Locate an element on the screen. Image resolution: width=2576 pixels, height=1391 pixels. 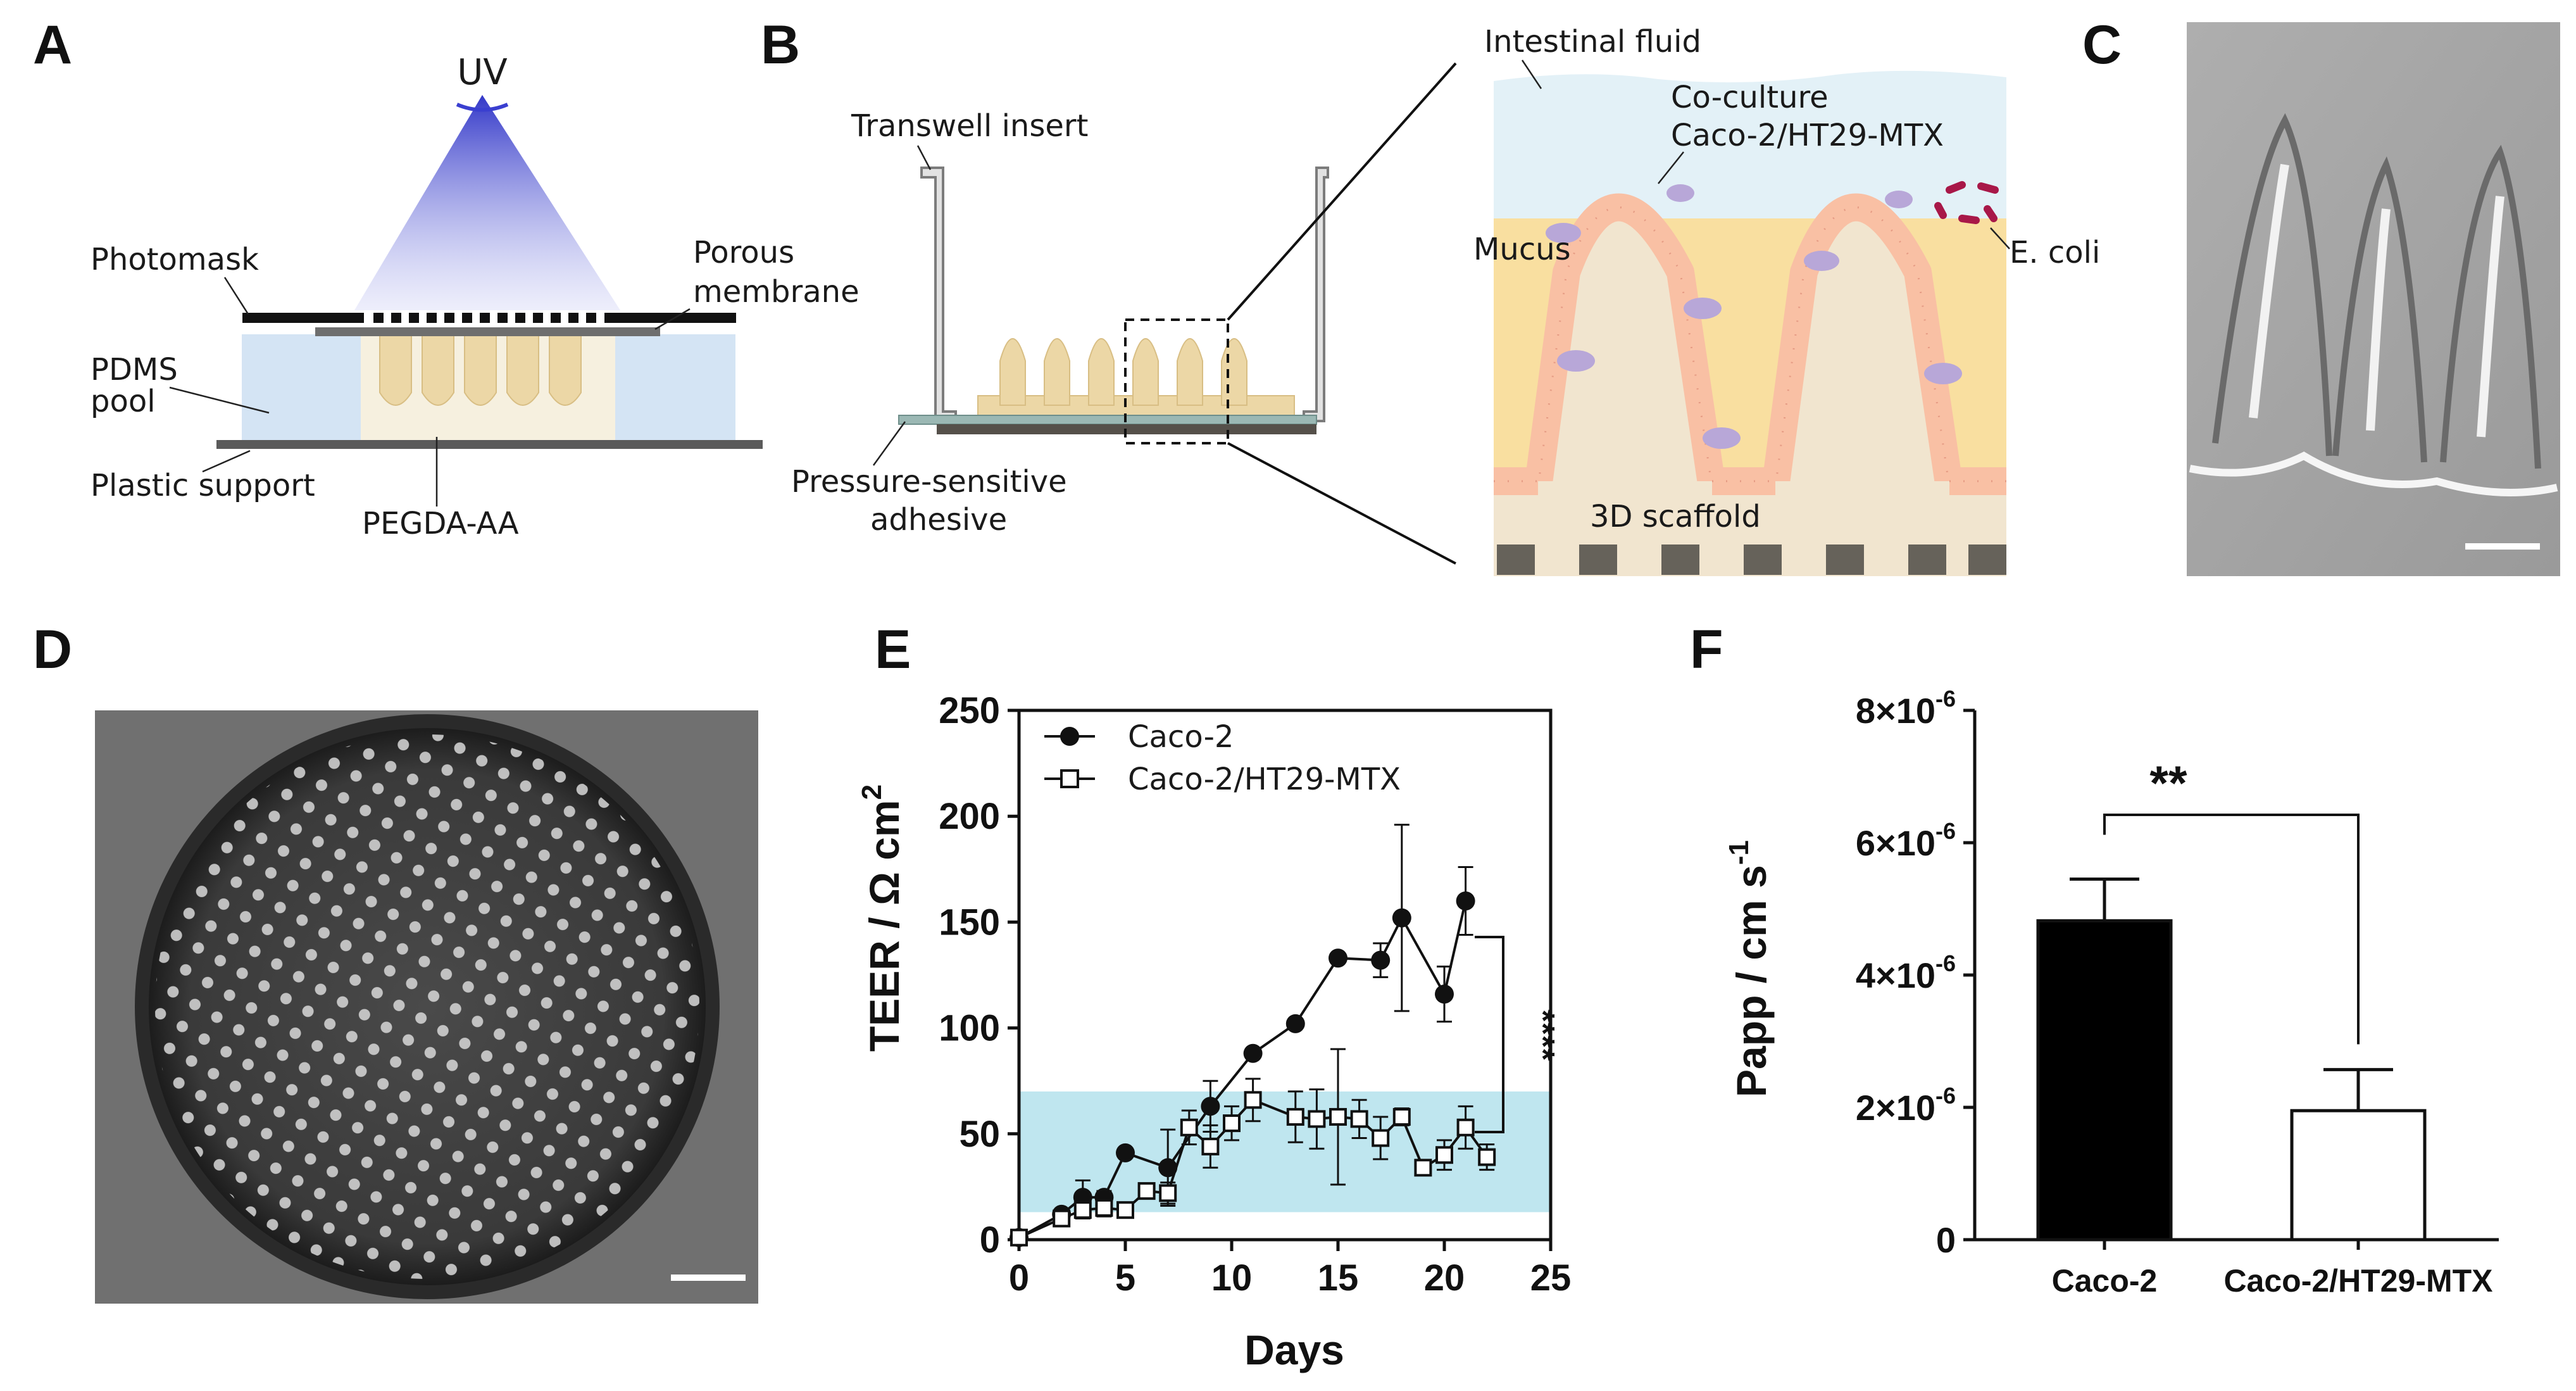
scaffold3d-label: 3D scaffold is located at coordinates (1675, 516).